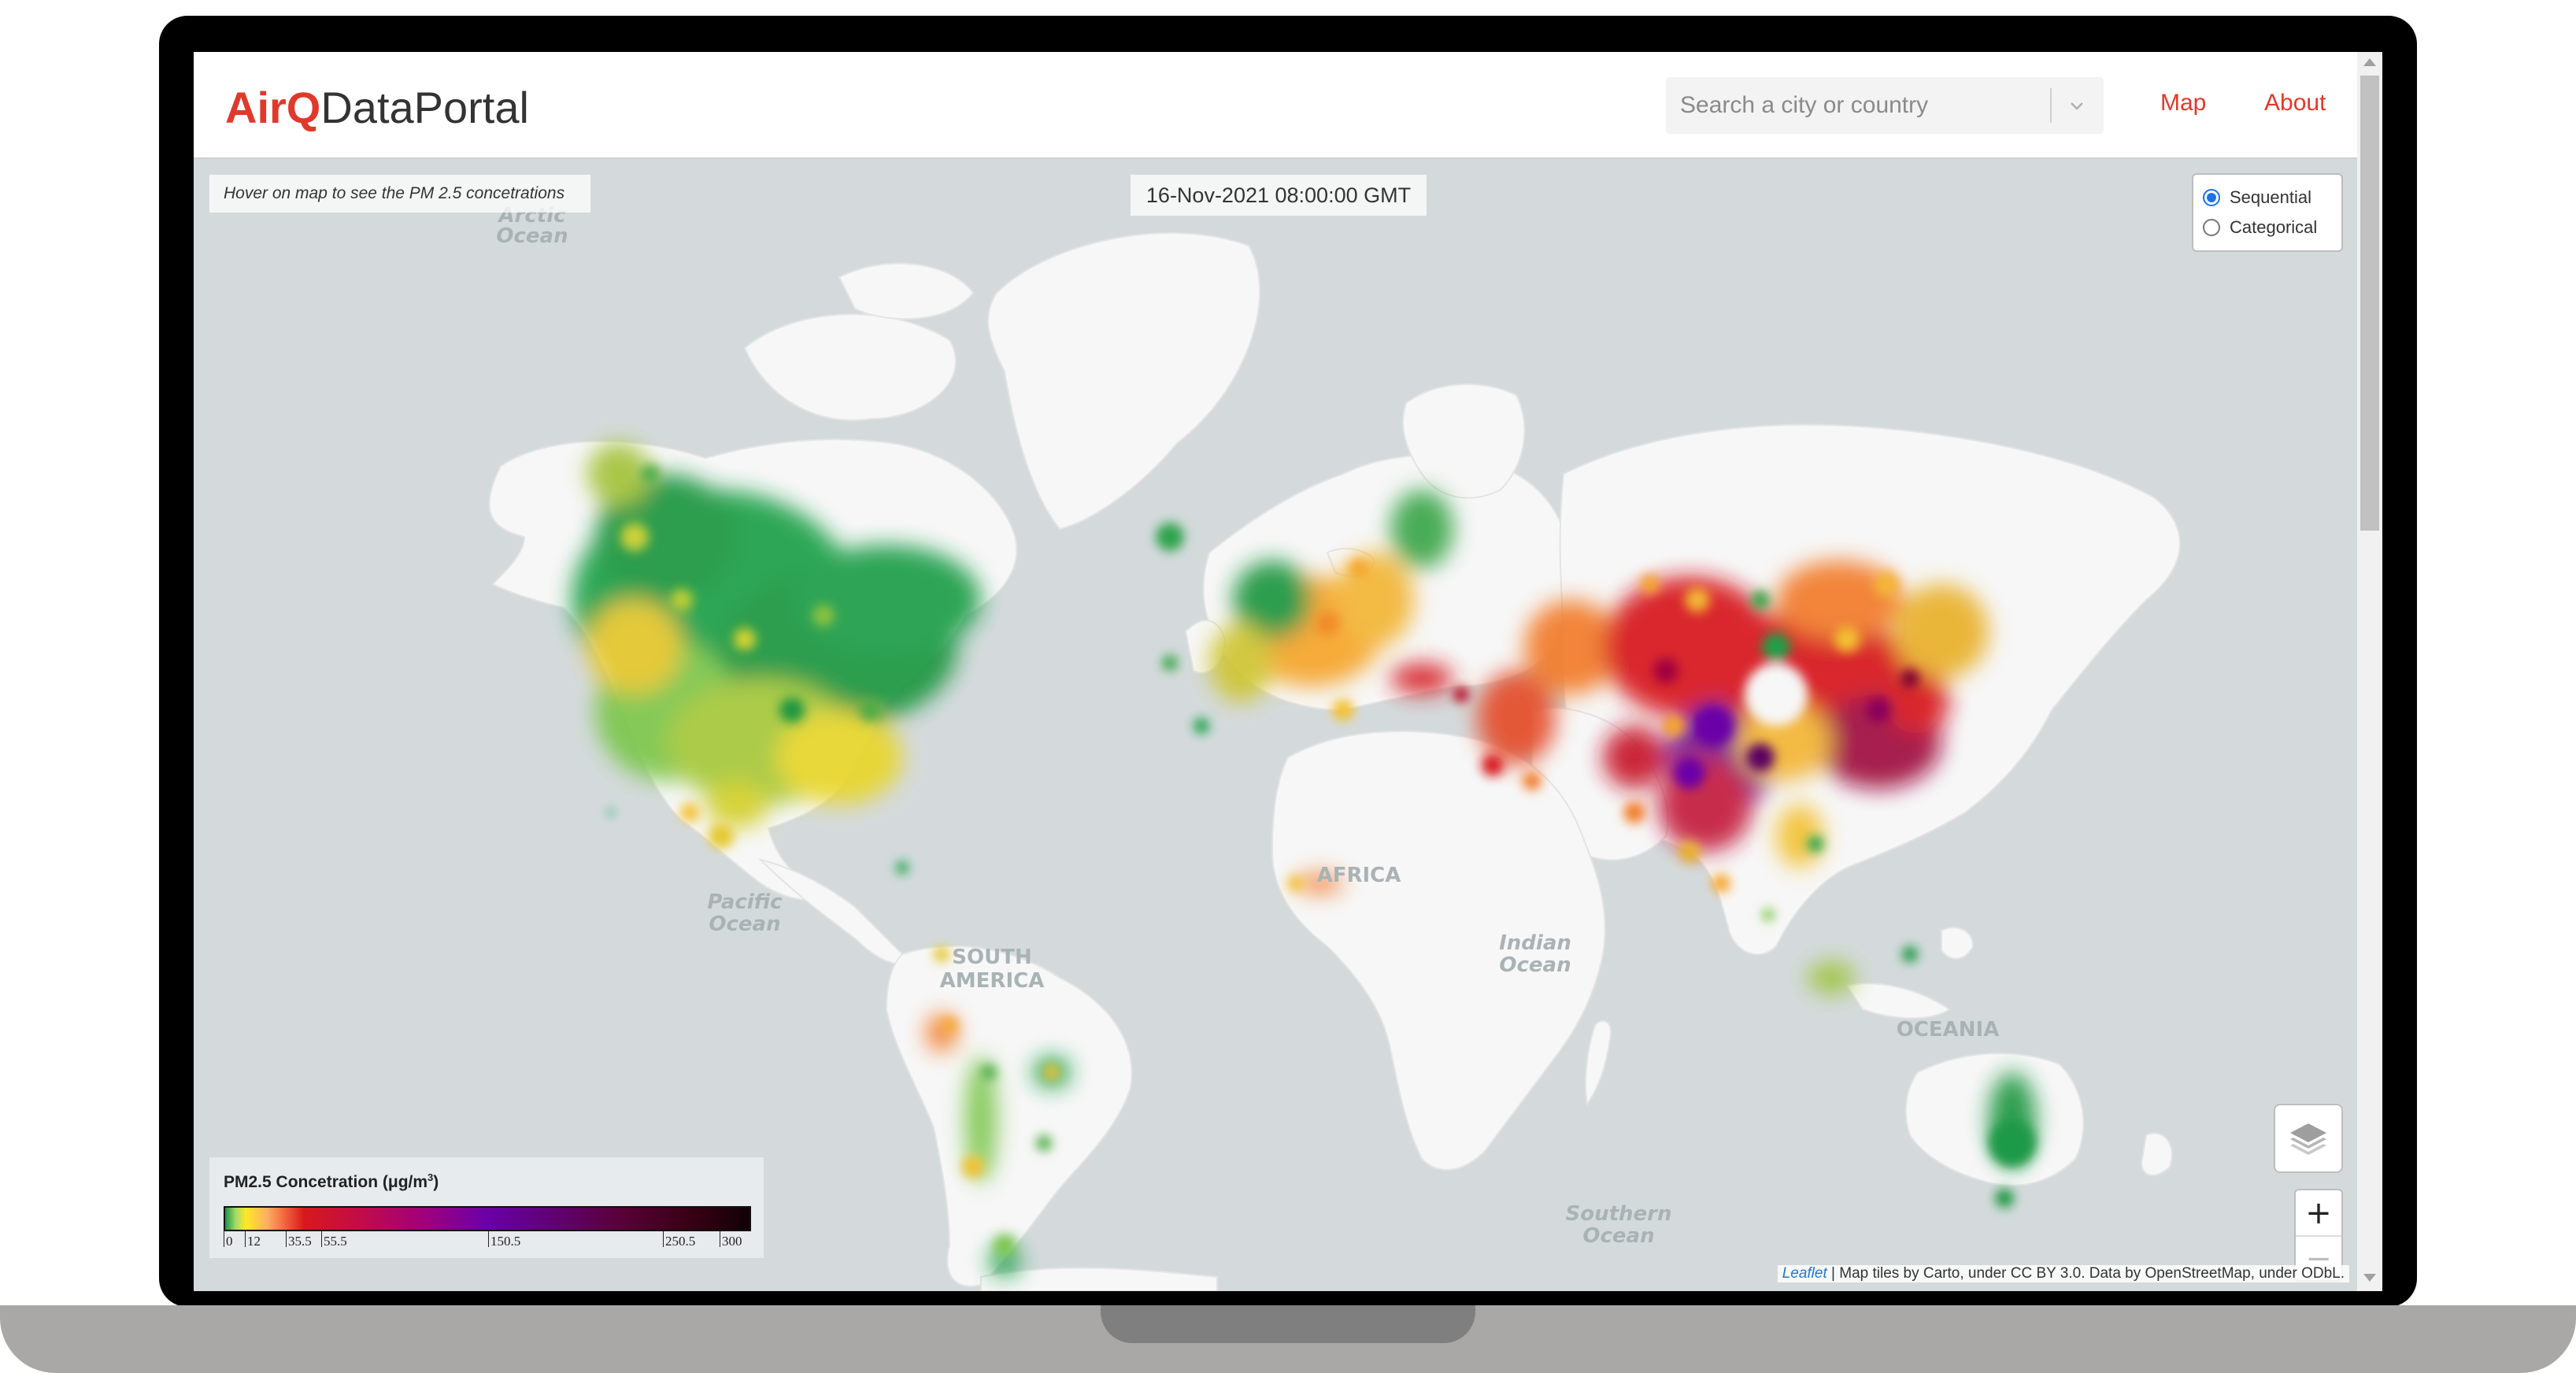  Describe the element at coordinates (744, 924) in the screenshot. I see `map-label-pacific-2: Ocean` at that location.